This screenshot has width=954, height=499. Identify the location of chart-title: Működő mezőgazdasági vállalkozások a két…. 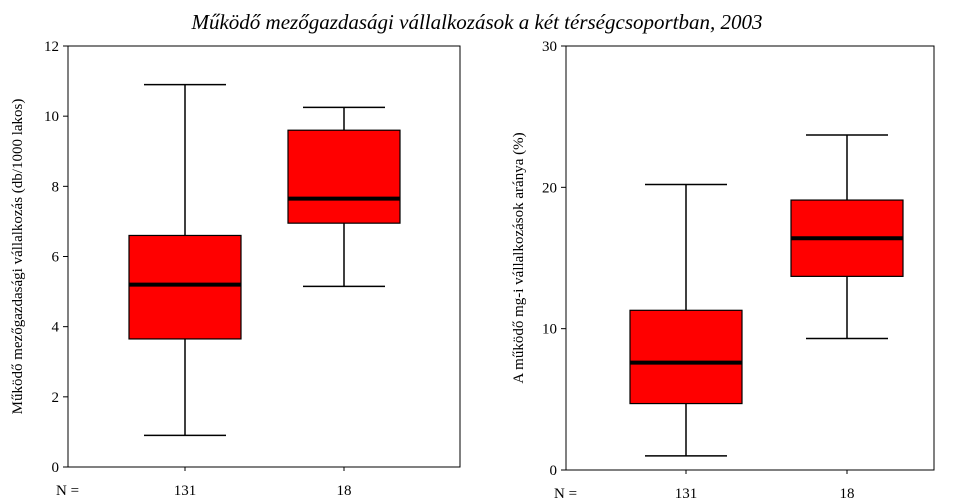
(477, 22).